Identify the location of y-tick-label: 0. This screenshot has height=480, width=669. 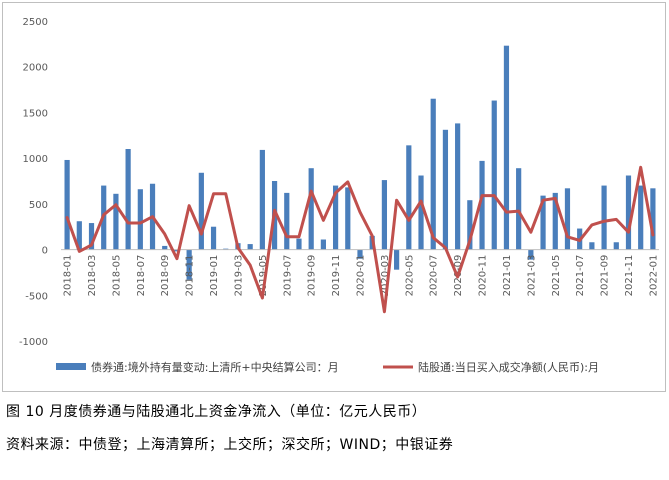
(45, 251).